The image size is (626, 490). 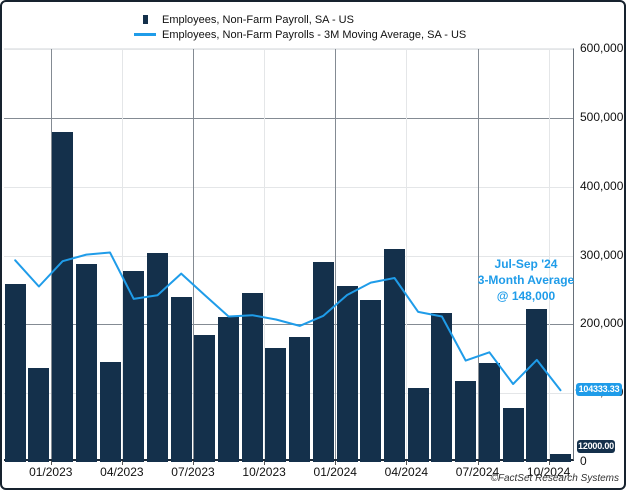 I want to click on payroll-bar-07/2023, so click(x=205, y=398).